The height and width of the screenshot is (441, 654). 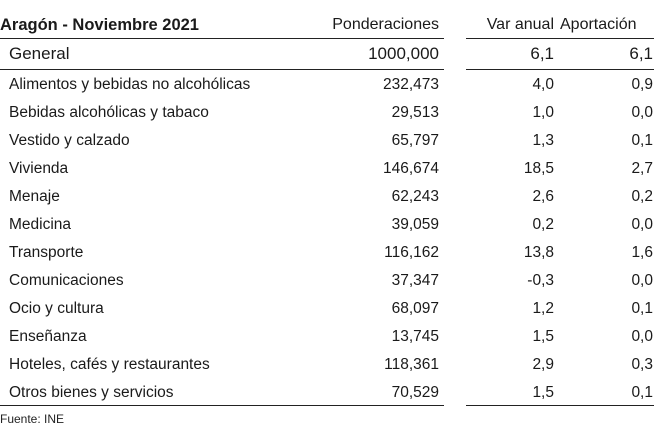 I want to click on row-var-anual: 18,5, so click(x=538, y=168).